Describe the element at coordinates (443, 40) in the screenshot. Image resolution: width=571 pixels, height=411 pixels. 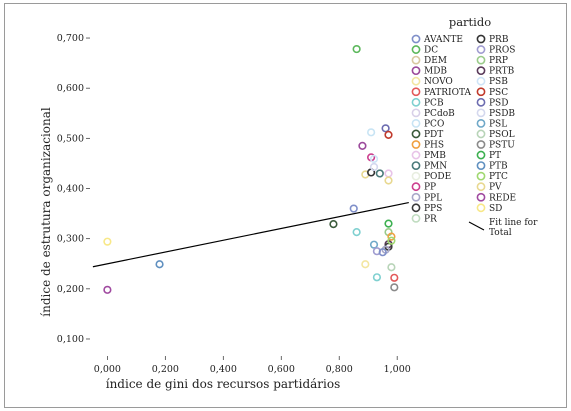
I see `legend-label-avante: AVANTE` at that location.